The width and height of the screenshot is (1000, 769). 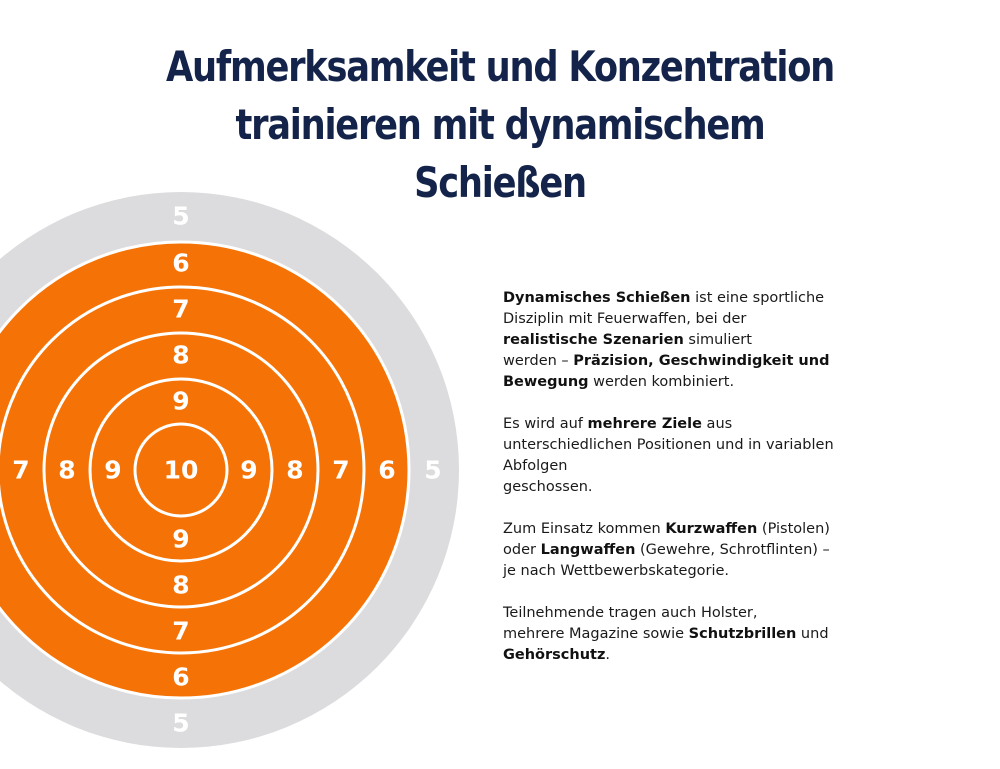 I want to click on ring-label-right-5: 5, so click(x=432, y=470).